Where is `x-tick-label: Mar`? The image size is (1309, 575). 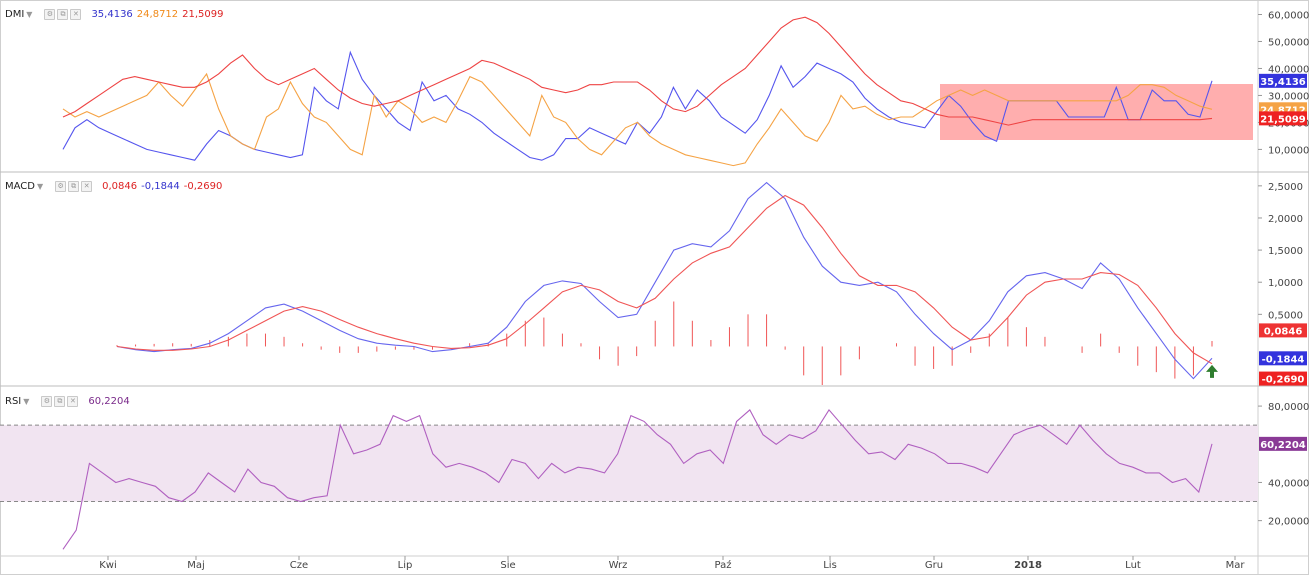
x-tick-label: Mar is located at coordinates (1236, 565).